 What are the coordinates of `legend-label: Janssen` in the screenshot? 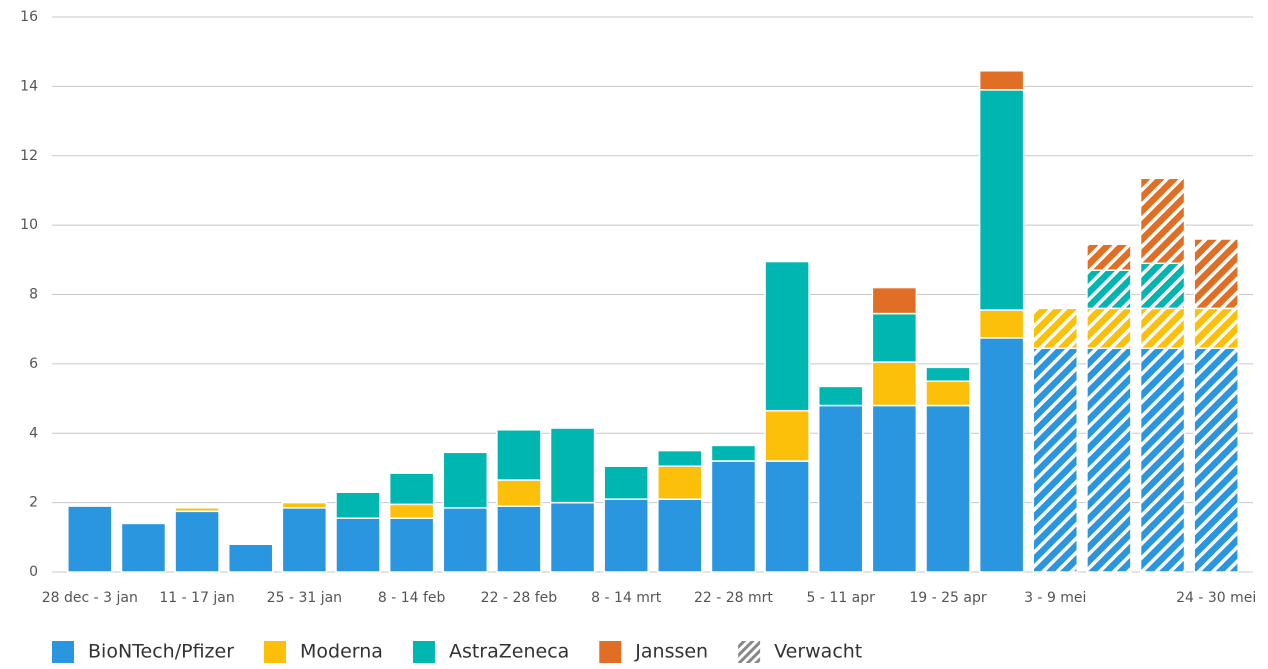 It's located at (671, 652).